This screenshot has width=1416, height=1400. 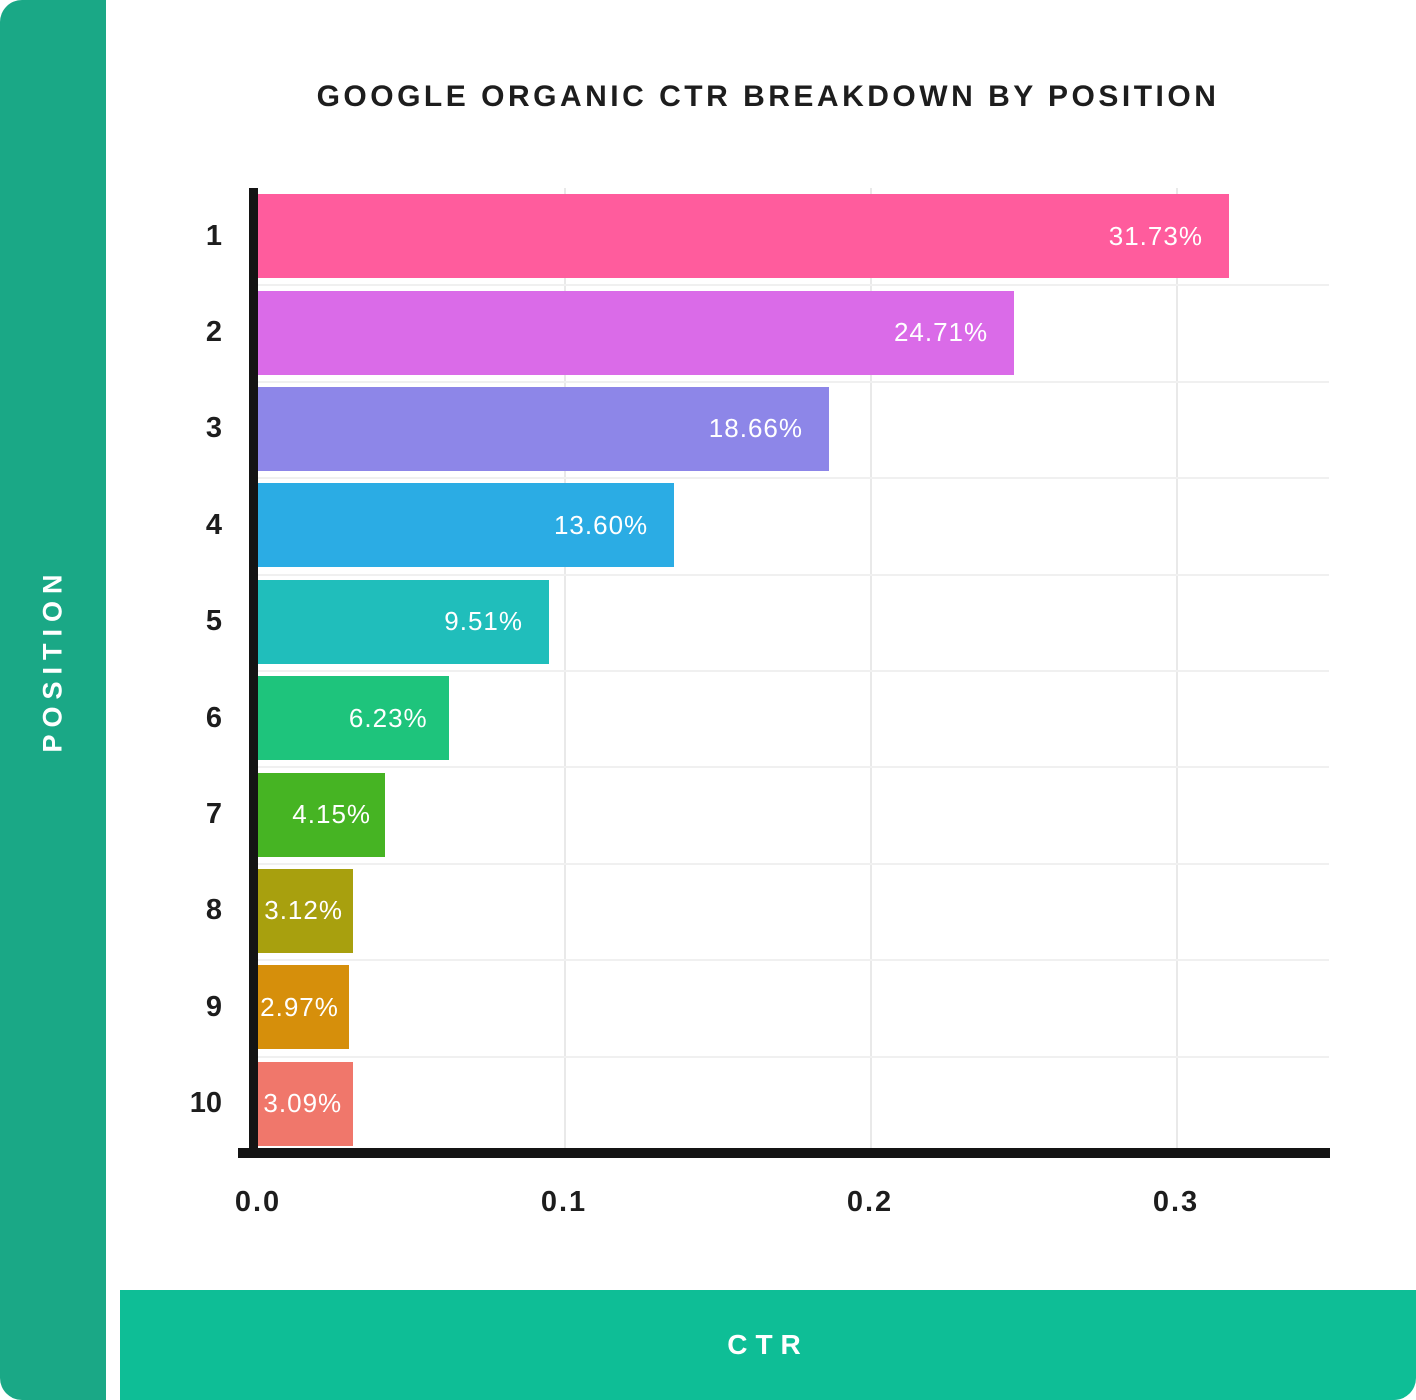 I want to click on x-tick-label: 0.1, so click(x=564, y=1202).